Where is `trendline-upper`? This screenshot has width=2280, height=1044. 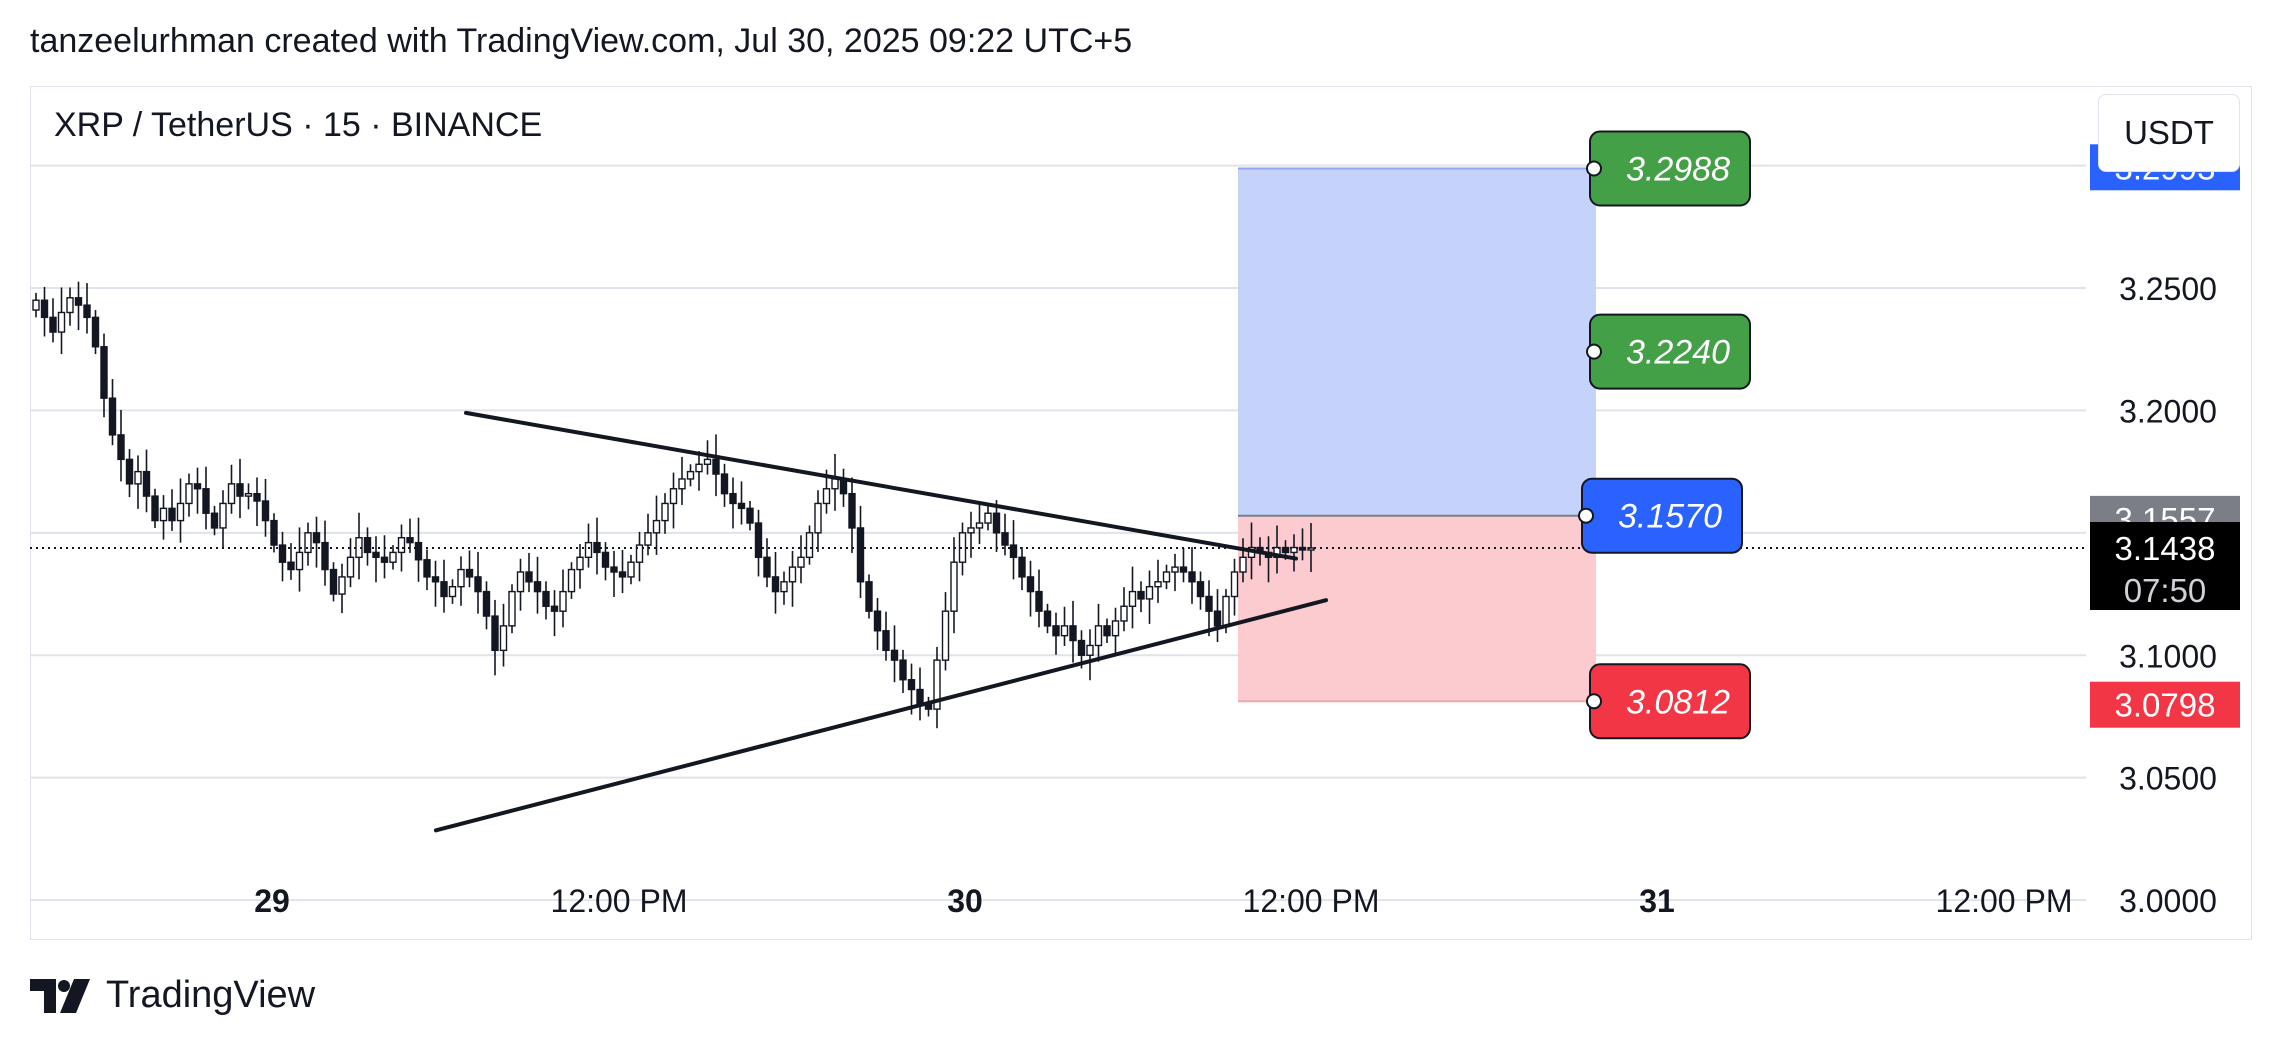
trendline-upper is located at coordinates (881, 485).